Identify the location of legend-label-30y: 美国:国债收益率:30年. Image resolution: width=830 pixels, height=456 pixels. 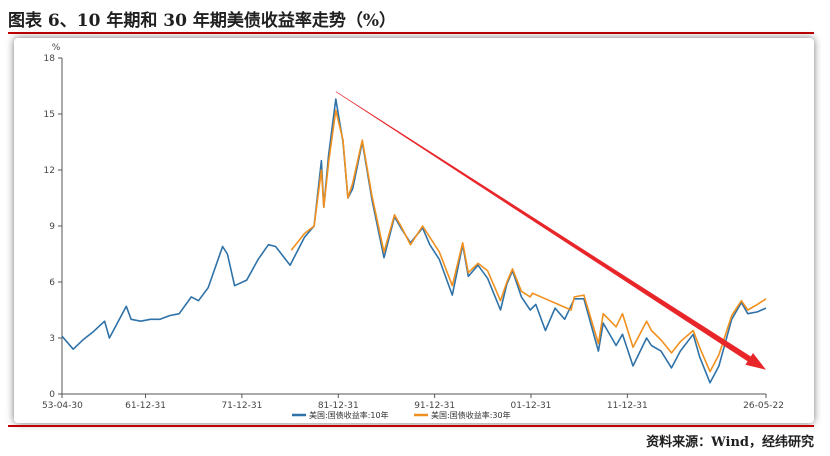
(471, 415).